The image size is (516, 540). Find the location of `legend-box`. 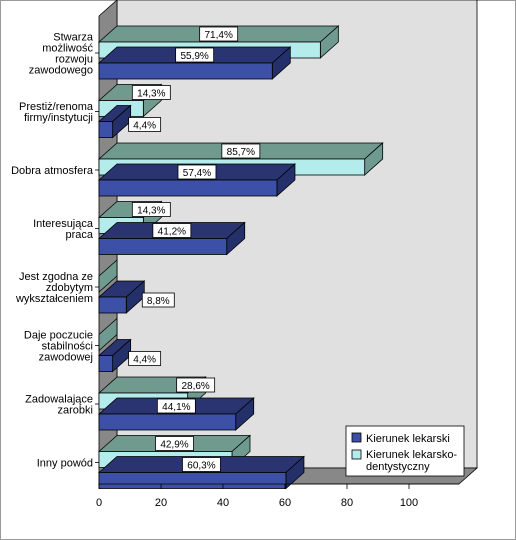

legend-box is located at coordinates (405, 451).